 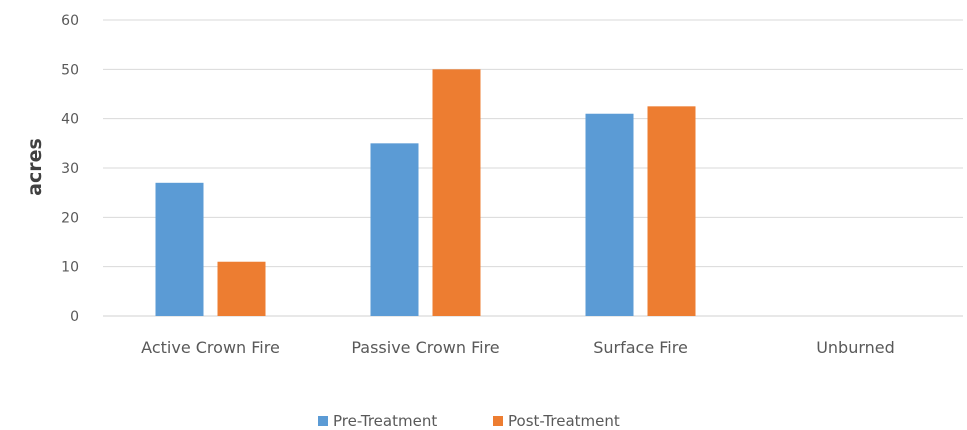 I want to click on legend-label-pre-treatment: Pre-Treatment, so click(x=385, y=421).